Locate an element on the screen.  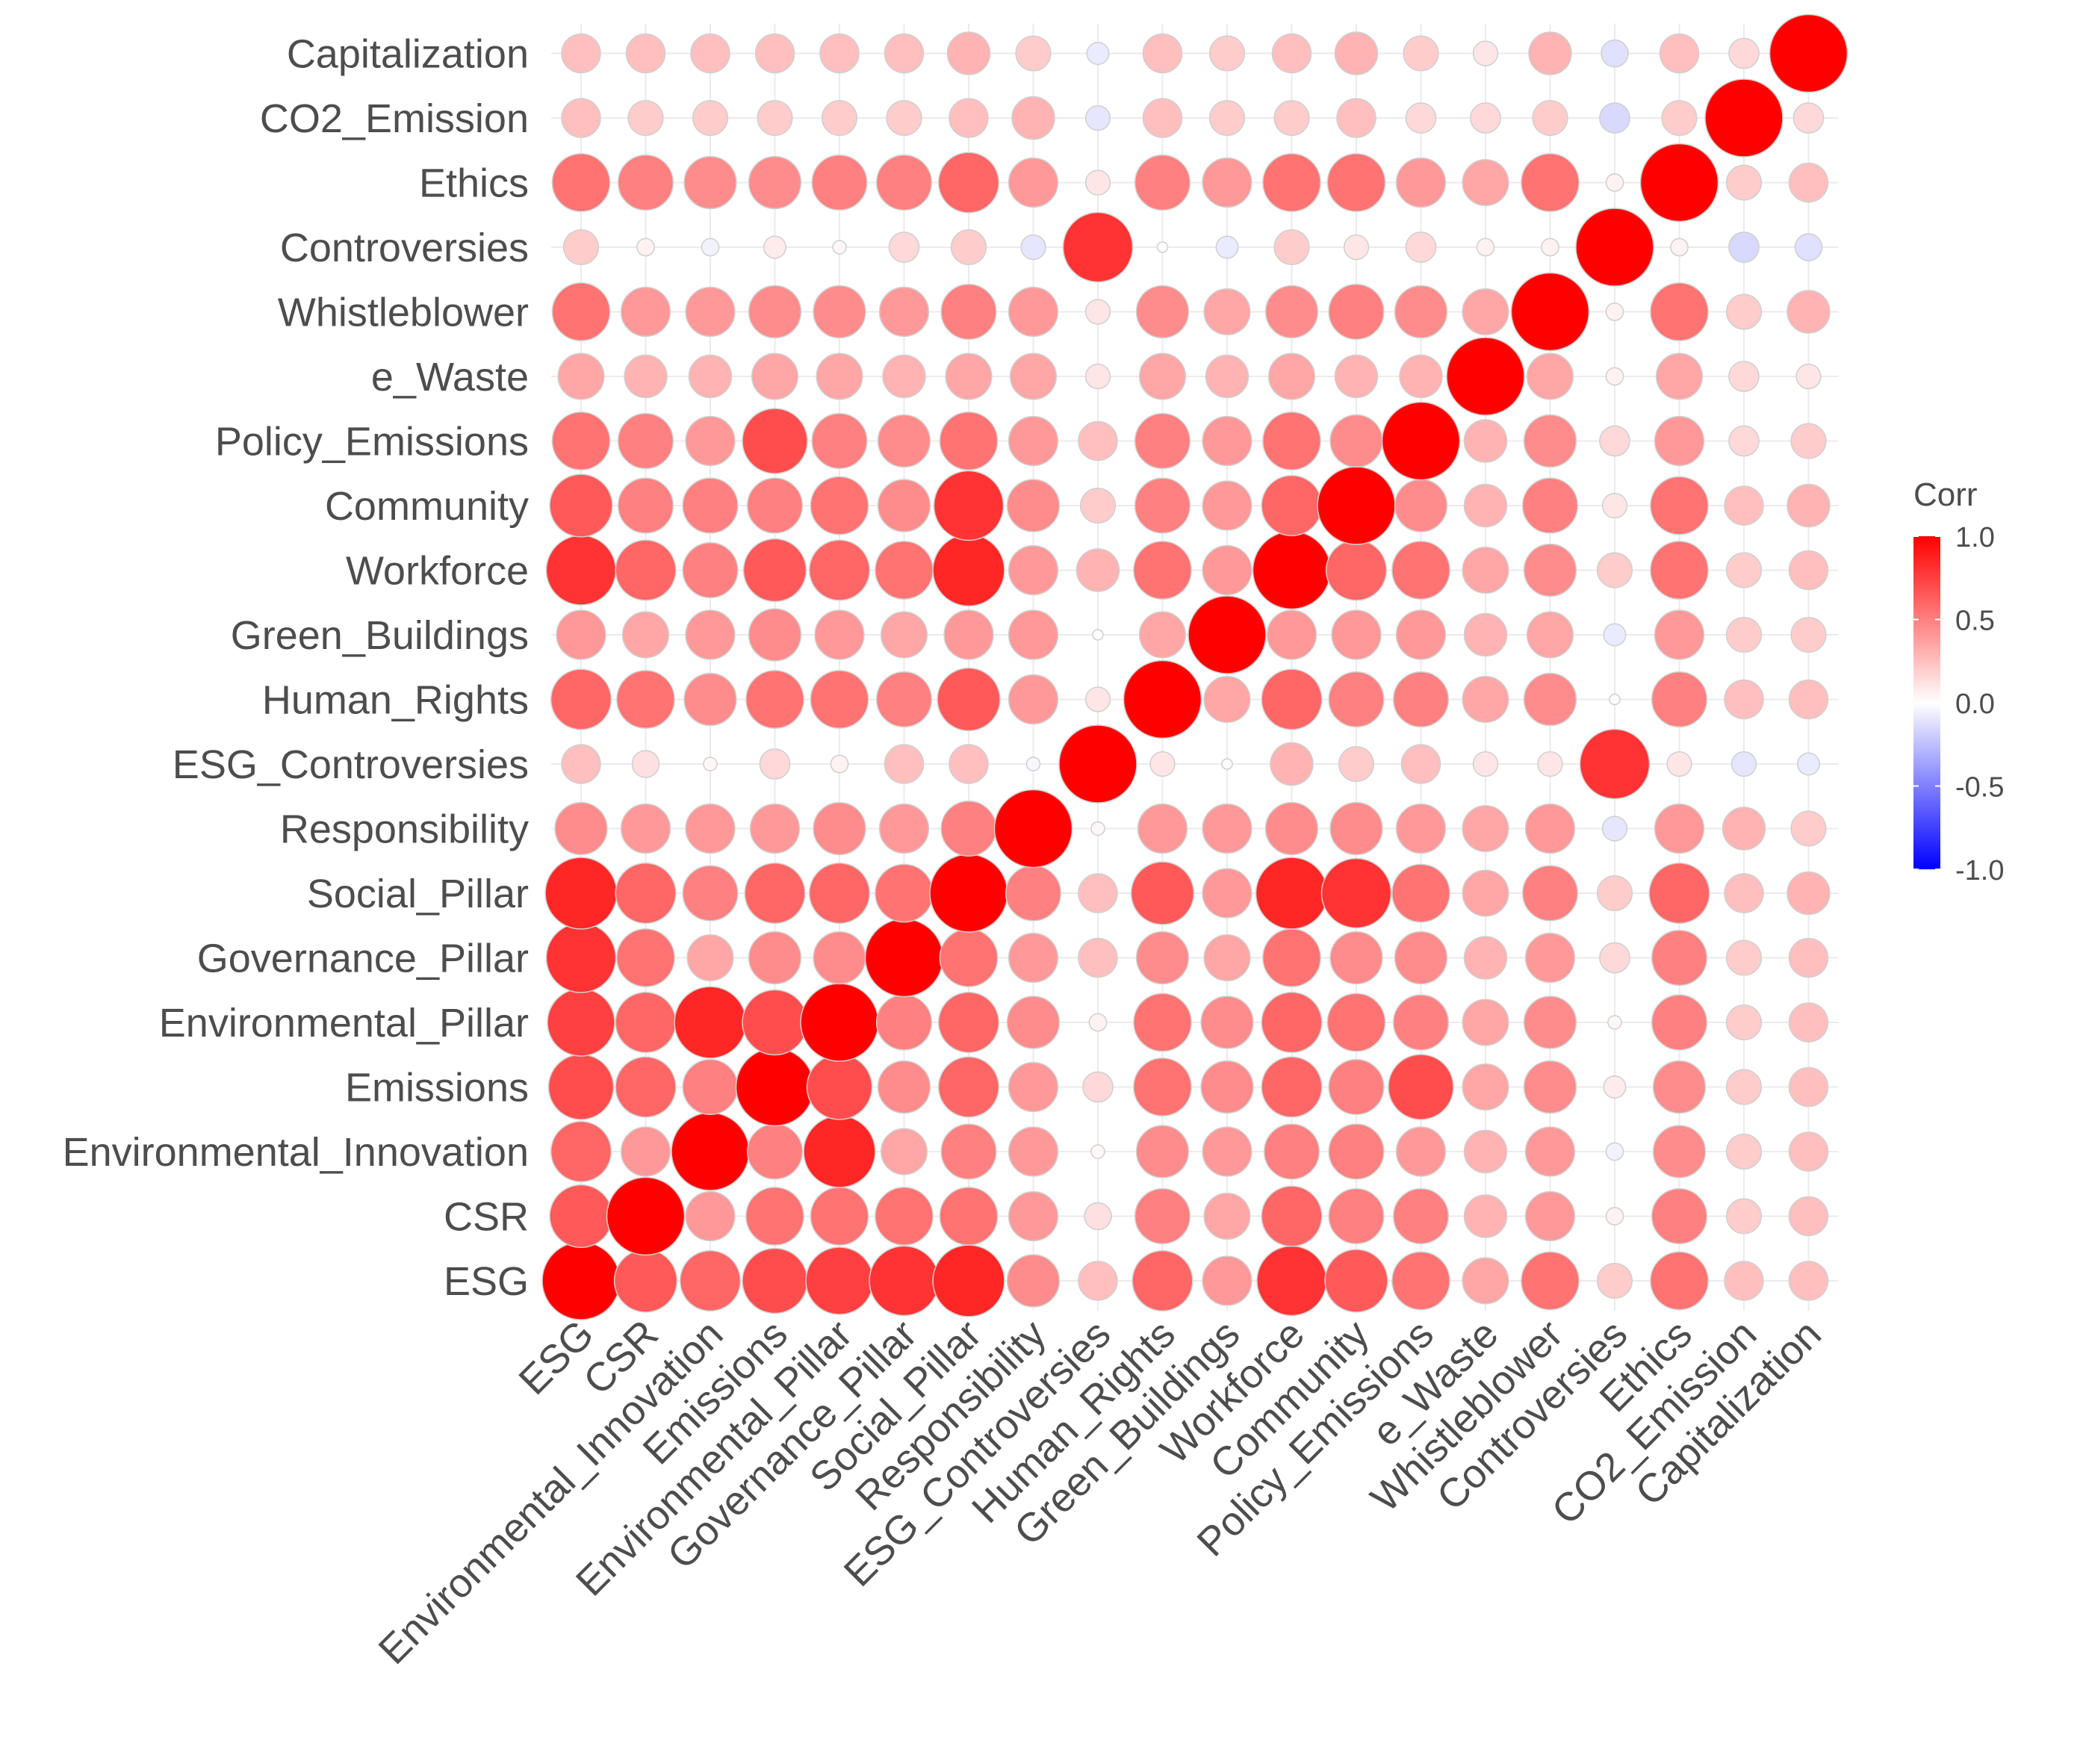
corr-circle-CSR-Policy_Emissions is located at coordinates (1421, 1216).